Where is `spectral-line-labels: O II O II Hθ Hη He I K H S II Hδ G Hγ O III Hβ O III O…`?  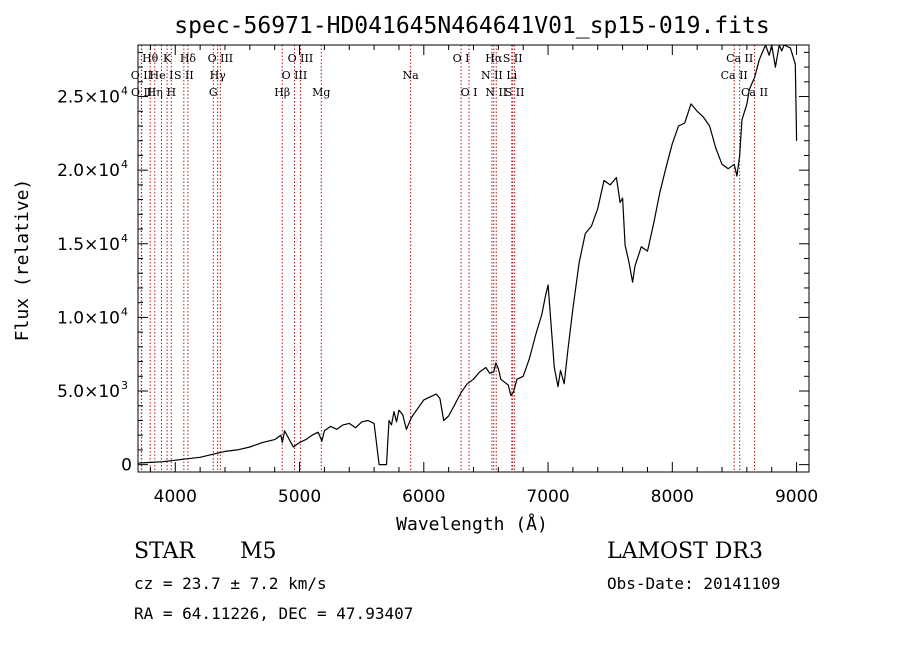
spectral-line-labels: O II O II Hθ Hη He I K H S II Hδ G Hγ O III Hβ O III O… is located at coordinates (449, 75).